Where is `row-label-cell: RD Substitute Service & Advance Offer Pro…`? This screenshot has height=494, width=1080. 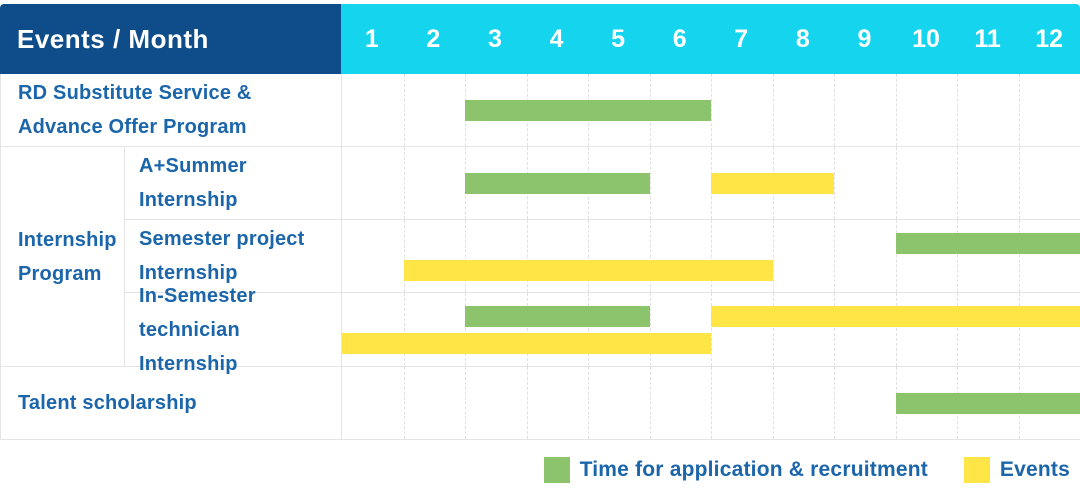 row-label-cell: RD Substitute Service & Advance Offer Pro… is located at coordinates (171, 110).